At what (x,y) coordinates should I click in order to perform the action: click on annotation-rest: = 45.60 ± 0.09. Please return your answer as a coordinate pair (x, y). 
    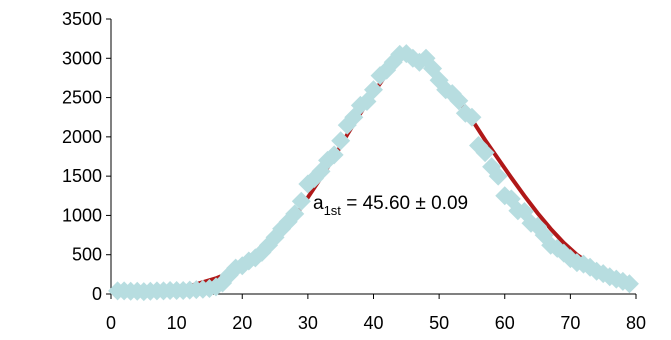
    Looking at the image, I should click on (404, 203).